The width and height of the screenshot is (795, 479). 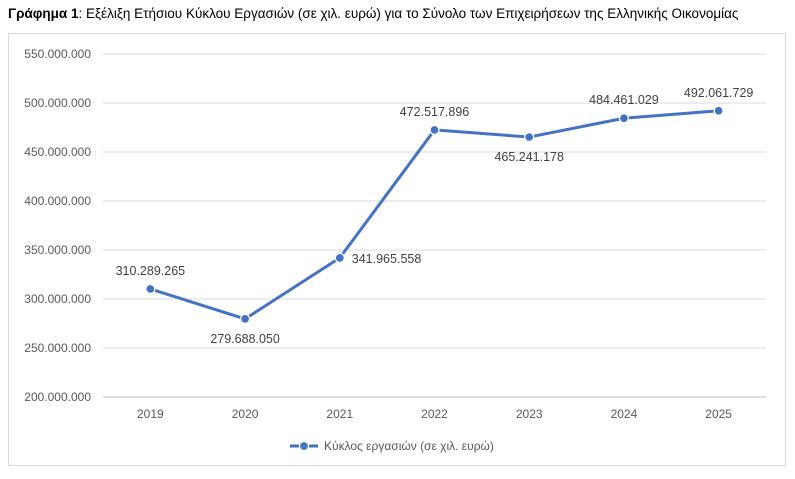 What do you see at coordinates (57, 299) in the screenshot?
I see `y-tick-label: 300.000.000` at bounding box center [57, 299].